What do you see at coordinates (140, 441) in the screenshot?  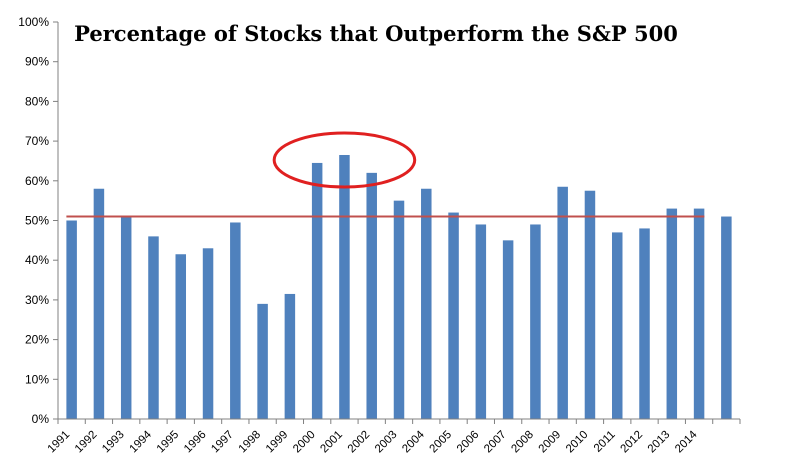 I see `x-tick-label: 1994` at bounding box center [140, 441].